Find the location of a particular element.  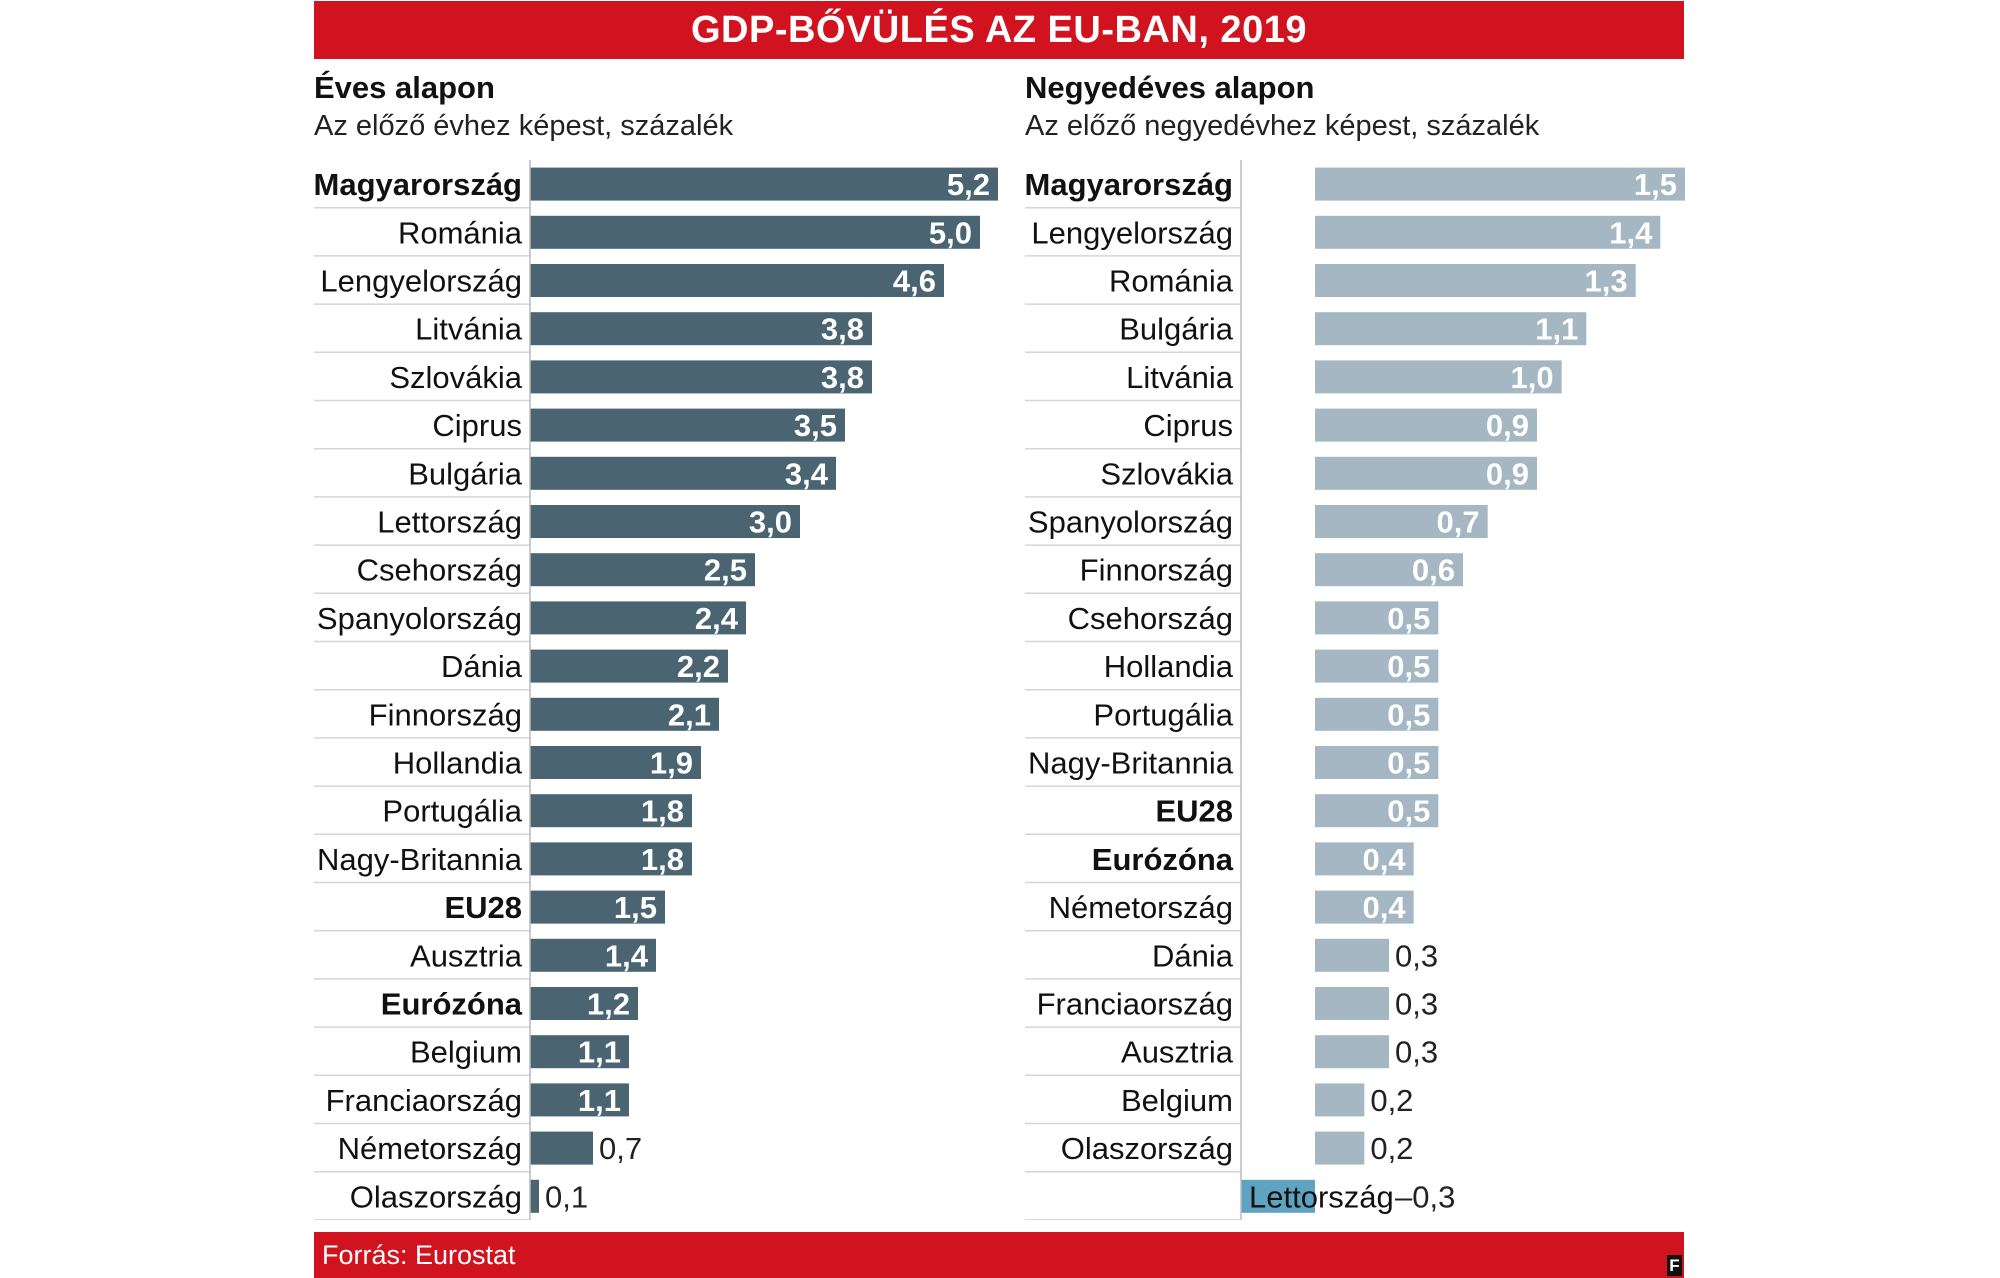

value-label-spanyolorszag: 0,7 is located at coordinates (1458, 522).